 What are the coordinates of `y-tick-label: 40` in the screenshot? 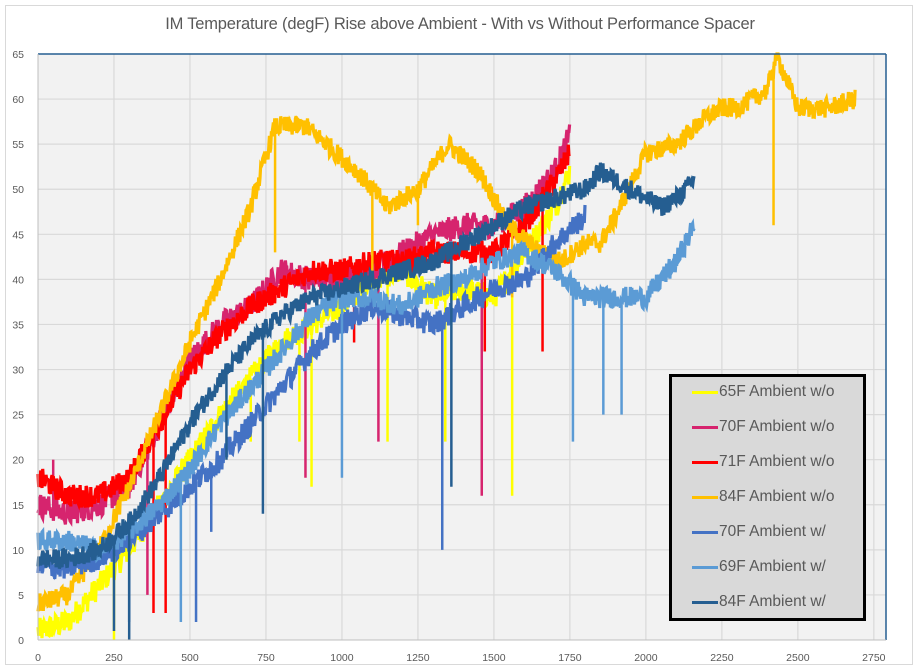 It's located at (18, 280).